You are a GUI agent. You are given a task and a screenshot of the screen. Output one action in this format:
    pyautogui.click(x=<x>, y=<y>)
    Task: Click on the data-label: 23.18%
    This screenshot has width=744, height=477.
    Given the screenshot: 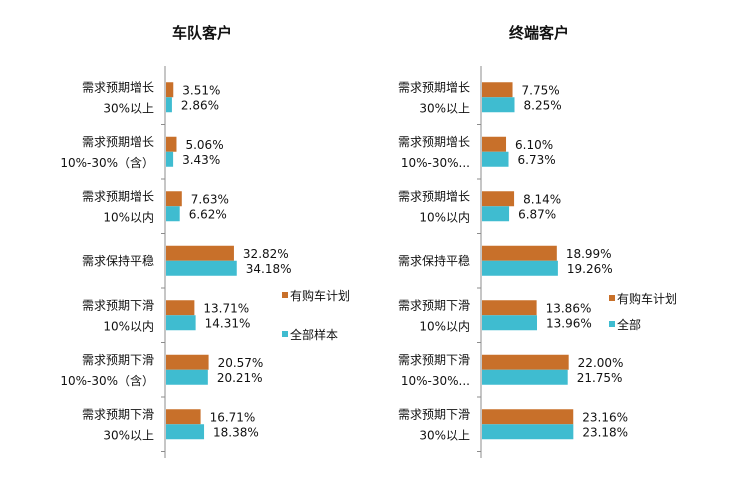 What is the action you would take?
    pyautogui.click(x=605, y=432)
    